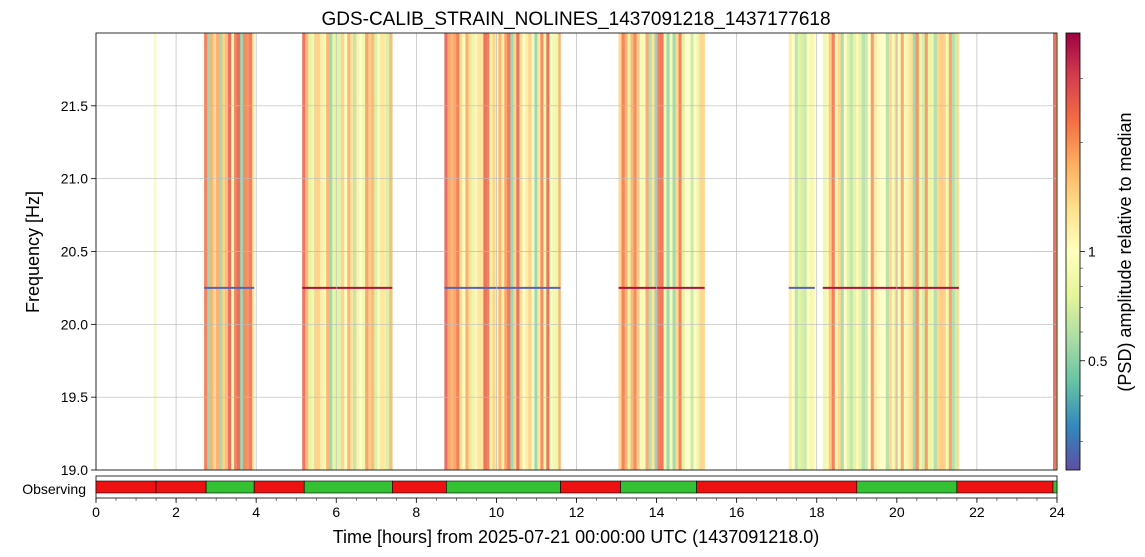 This screenshot has height=557, width=1145. I want to click on y-tick-label: 19.0, so click(74, 470).